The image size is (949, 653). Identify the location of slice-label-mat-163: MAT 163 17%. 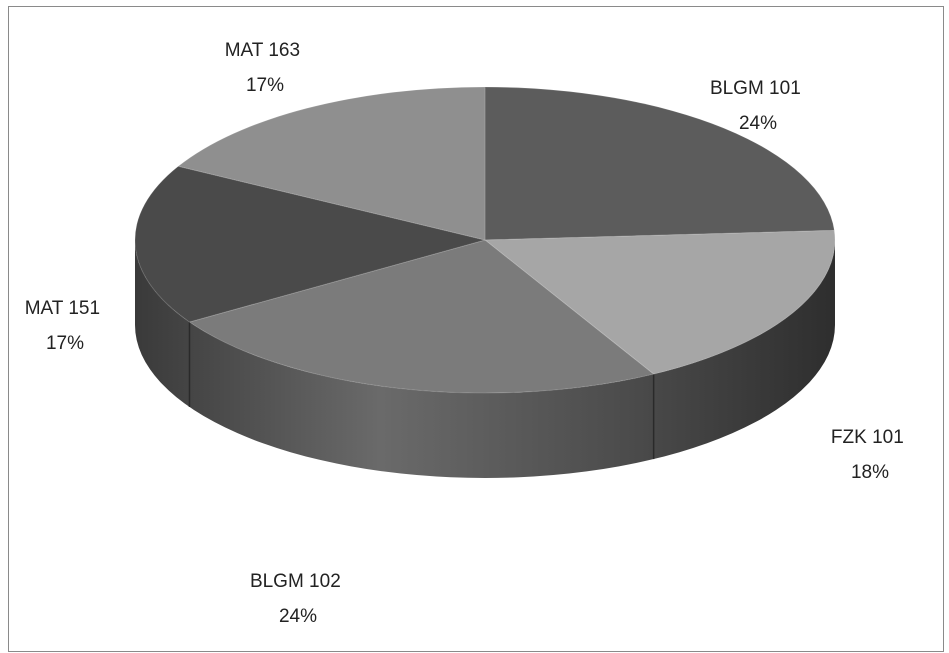
(265, 68).